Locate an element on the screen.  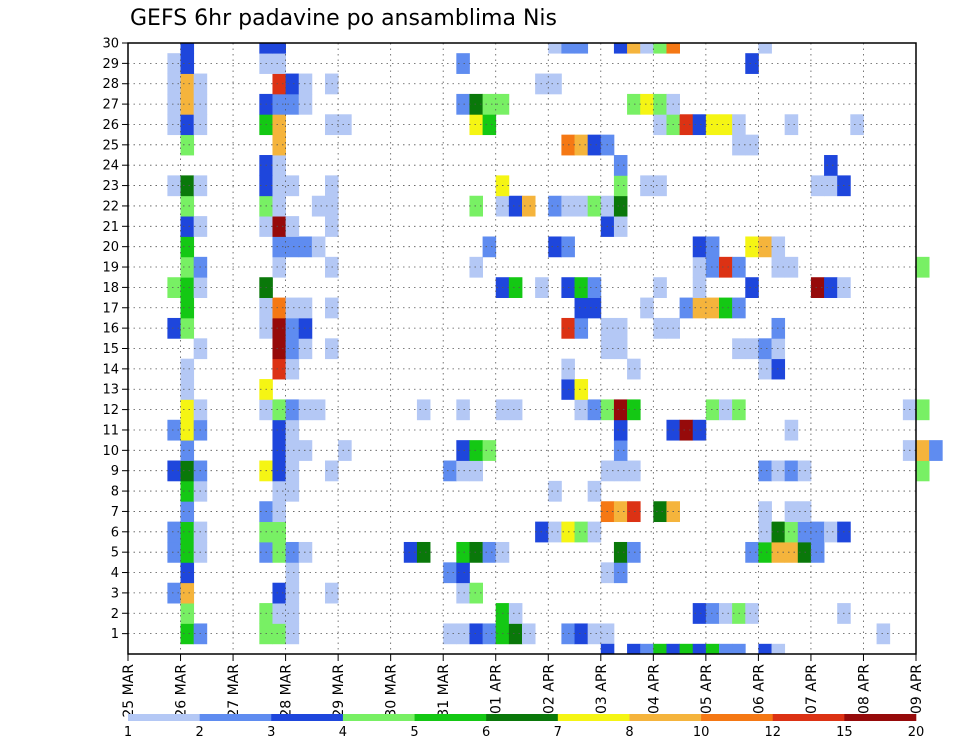
y-tick-label: 14 is located at coordinates (110, 369).